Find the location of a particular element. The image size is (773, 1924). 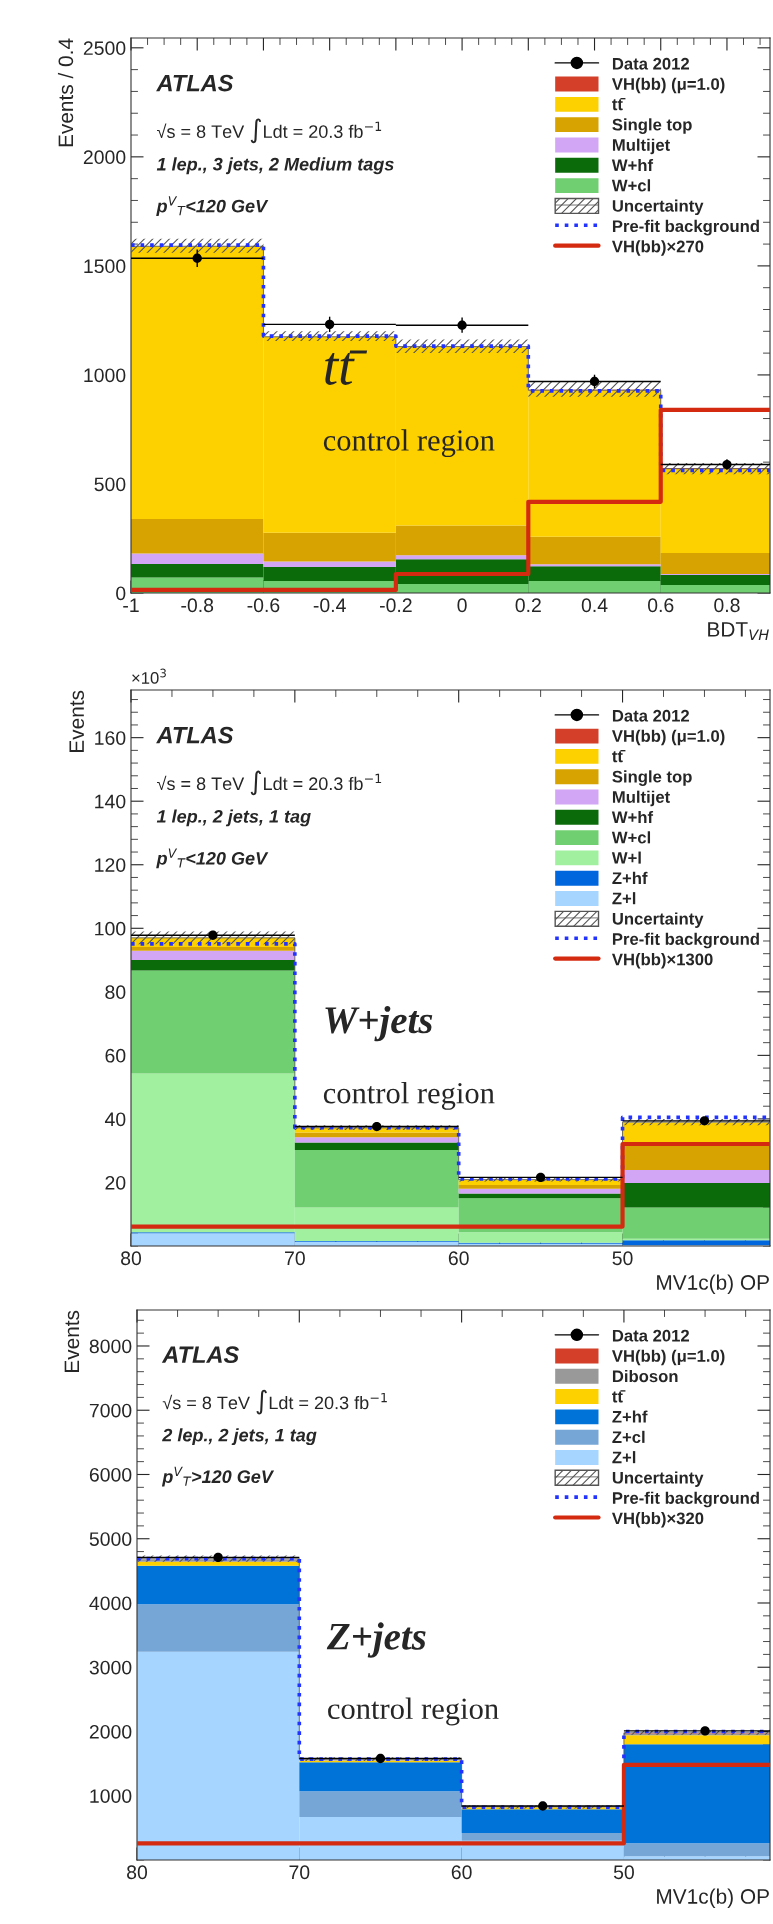

y-tick-label: 8000 is located at coordinates (110, 1346).